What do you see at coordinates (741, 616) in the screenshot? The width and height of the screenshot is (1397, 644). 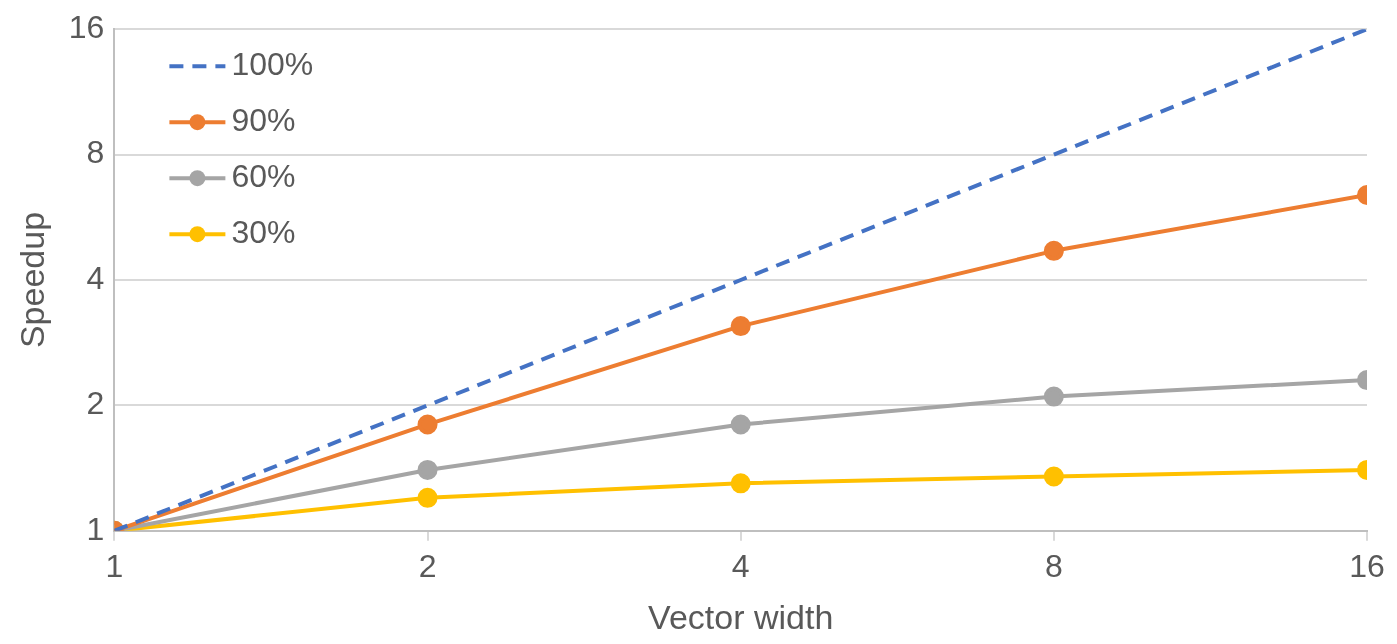 I see `x-axis-title: Vector width` at bounding box center [741, 616].